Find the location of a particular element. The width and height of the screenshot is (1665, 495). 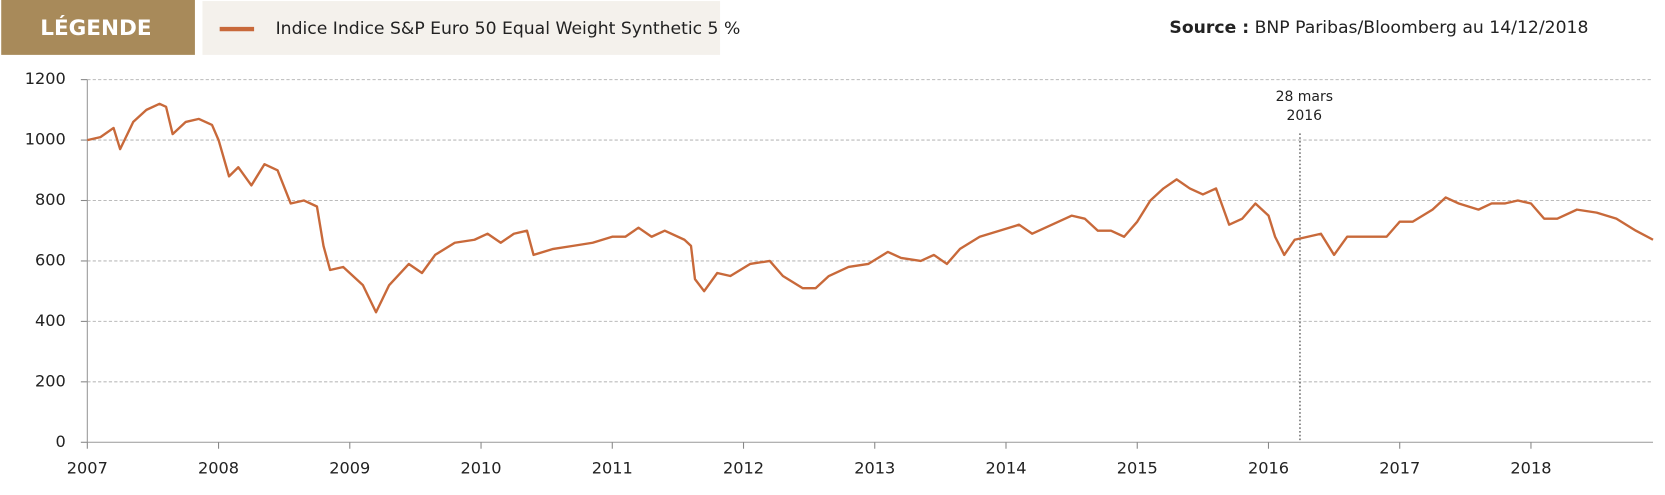

x-tick-label: 2012 is located at coordinates (743, 468).